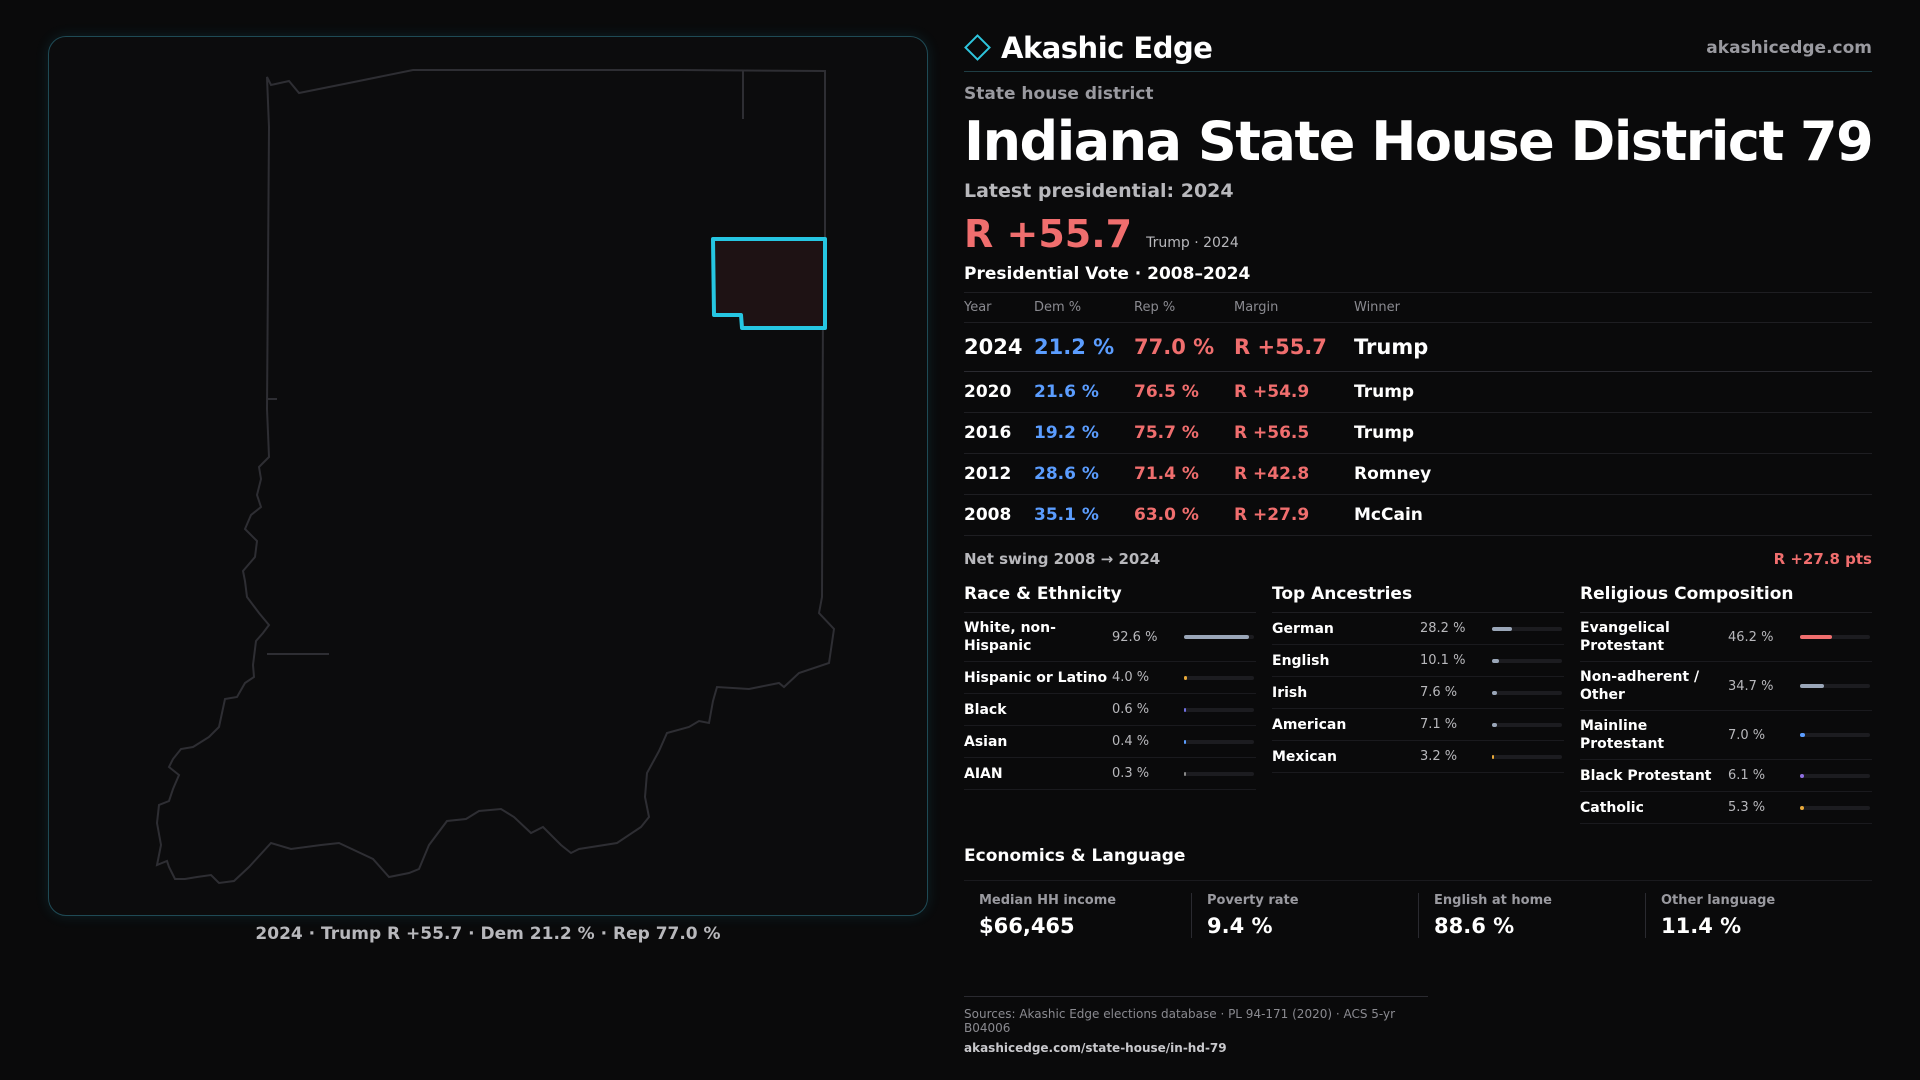  Describe the element at coordinates (1110, 637) in the screenshot. I see `list-item: White, non-Hispanic 92.6 %` at that location.